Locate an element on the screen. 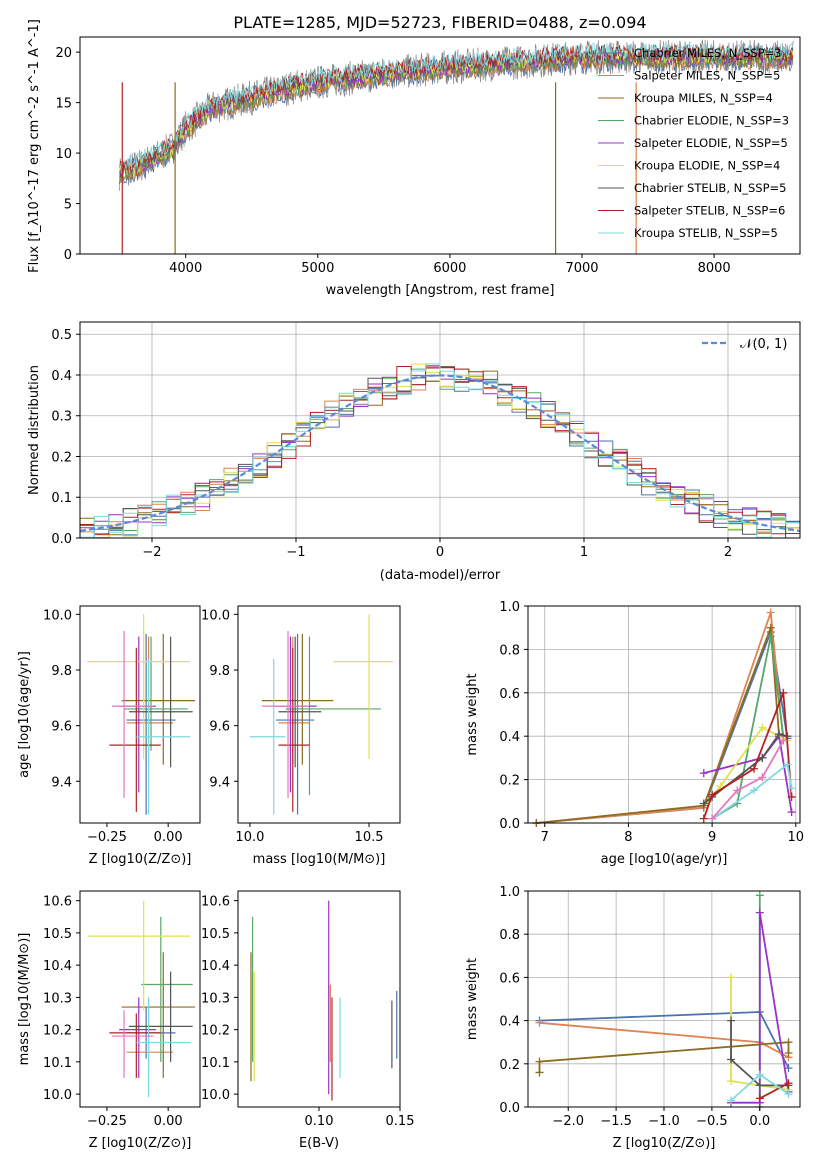 Image resolution: width=819 pixels, height=1170 pixels. spectrum-legend-label: Salpeter ELODIE, N_SSP=5 is located at coordinates (711, 143).